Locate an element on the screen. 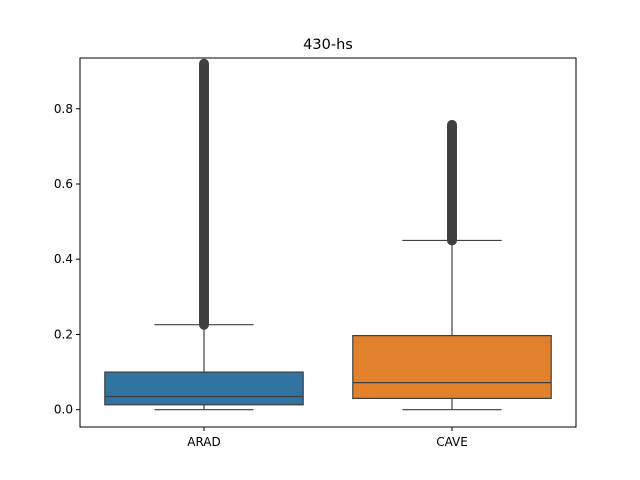 The width and height of the screenshot is (640, 480). y-tick-label: 0.2 is located at coordinates (63, 334).